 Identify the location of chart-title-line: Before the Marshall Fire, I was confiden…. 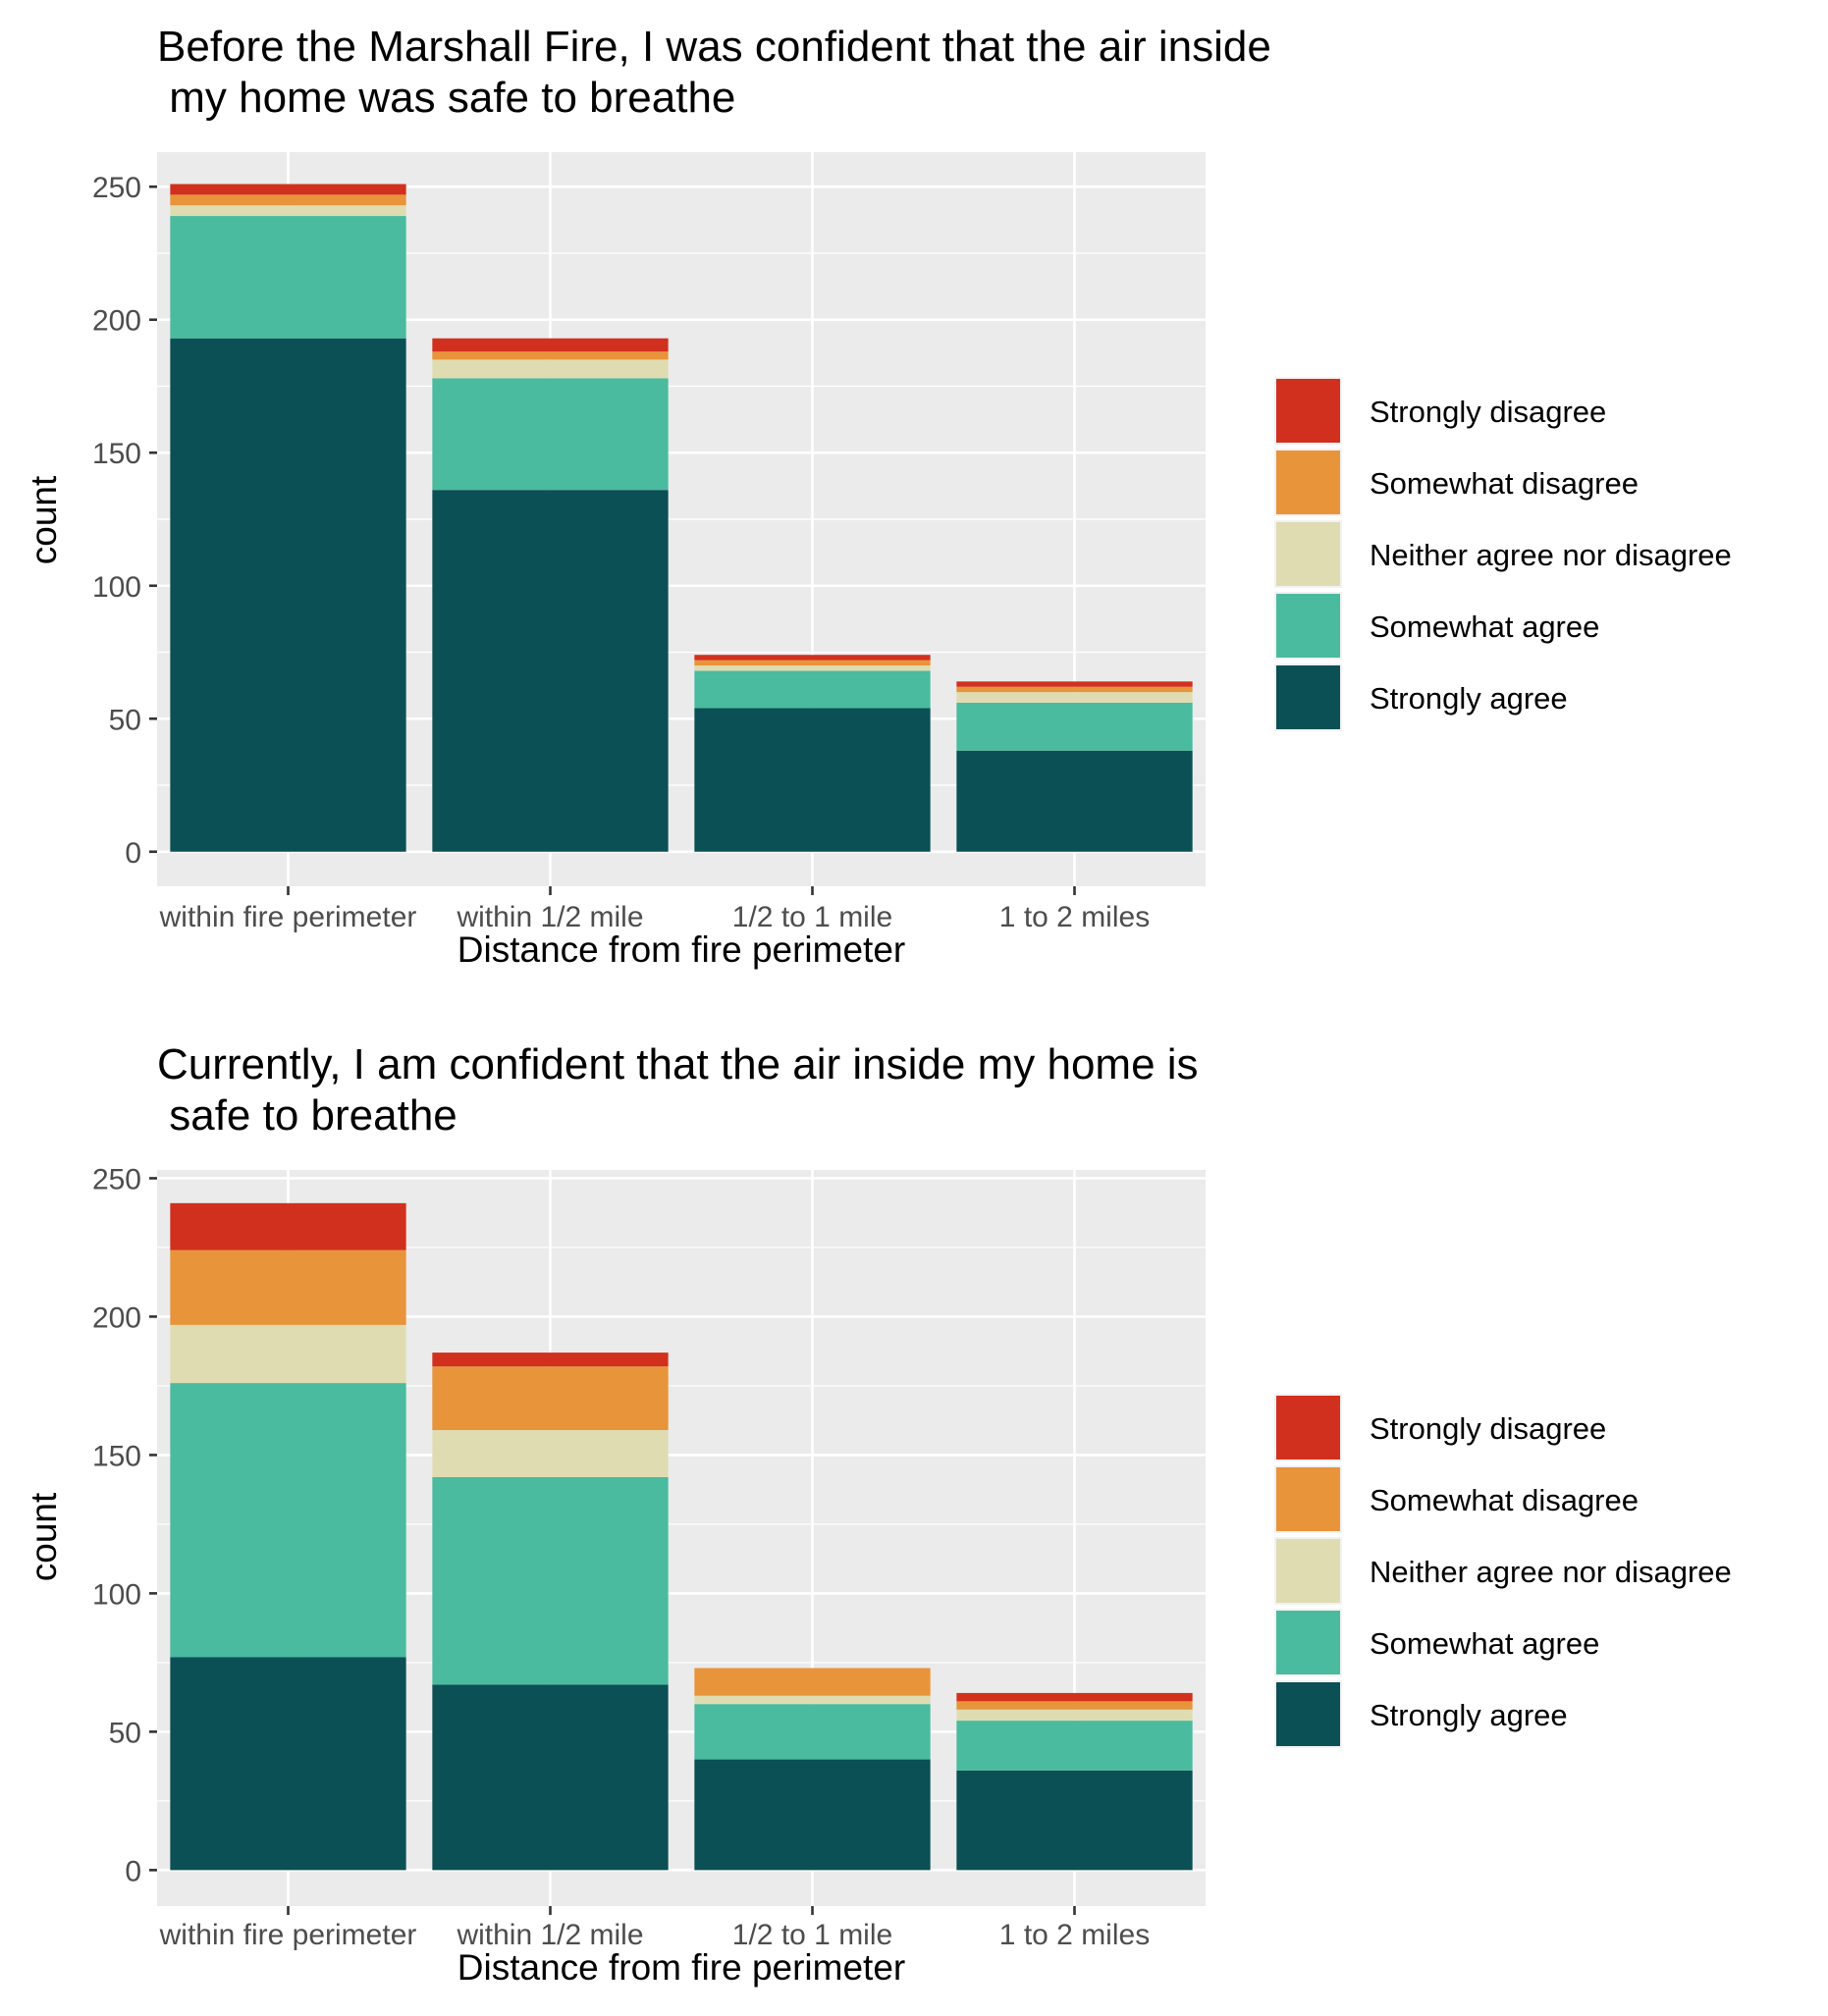
(714, 47).